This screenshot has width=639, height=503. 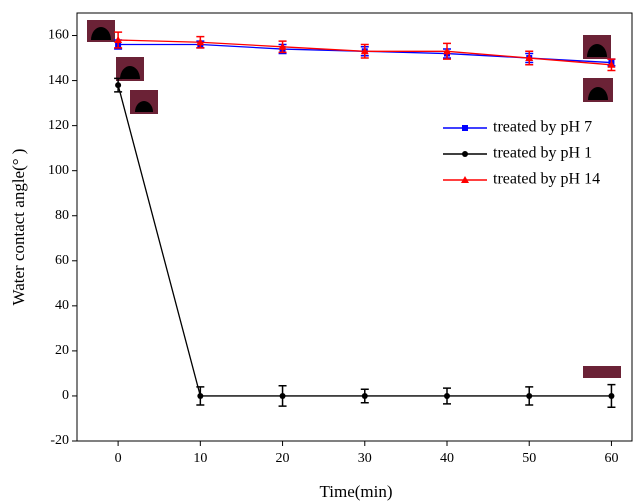 What do you see at coordinates (529, 458) in the screenshot?
I see `x-tick-label: 50` at bounding box center [529, 458].